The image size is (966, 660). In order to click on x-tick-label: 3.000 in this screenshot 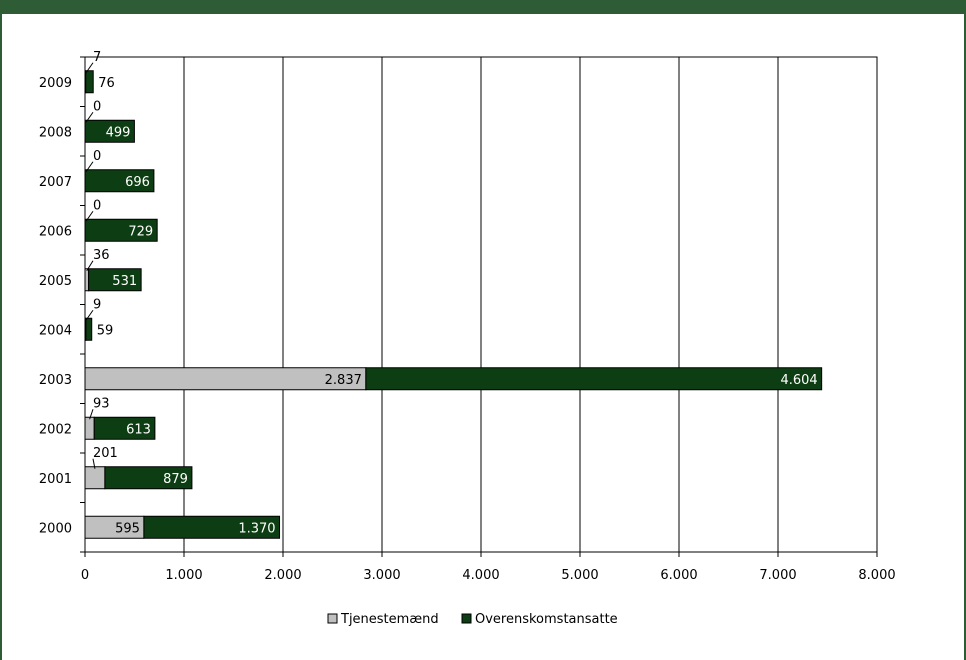, I will do `click(381, 575)`.